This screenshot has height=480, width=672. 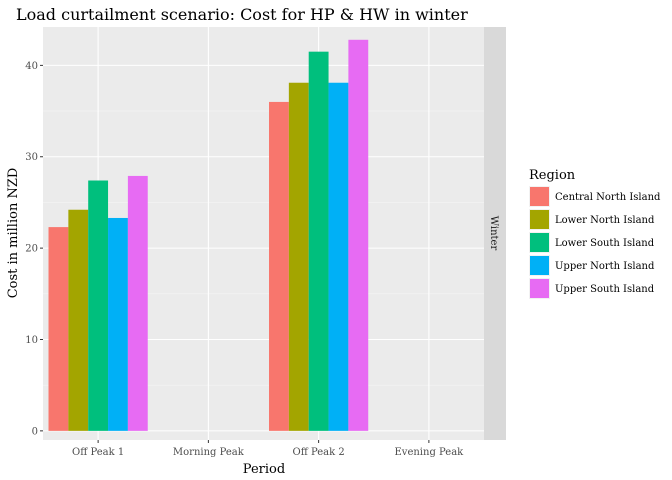 I want to click on y-tick-label: 30, so click(x=31, y=157).